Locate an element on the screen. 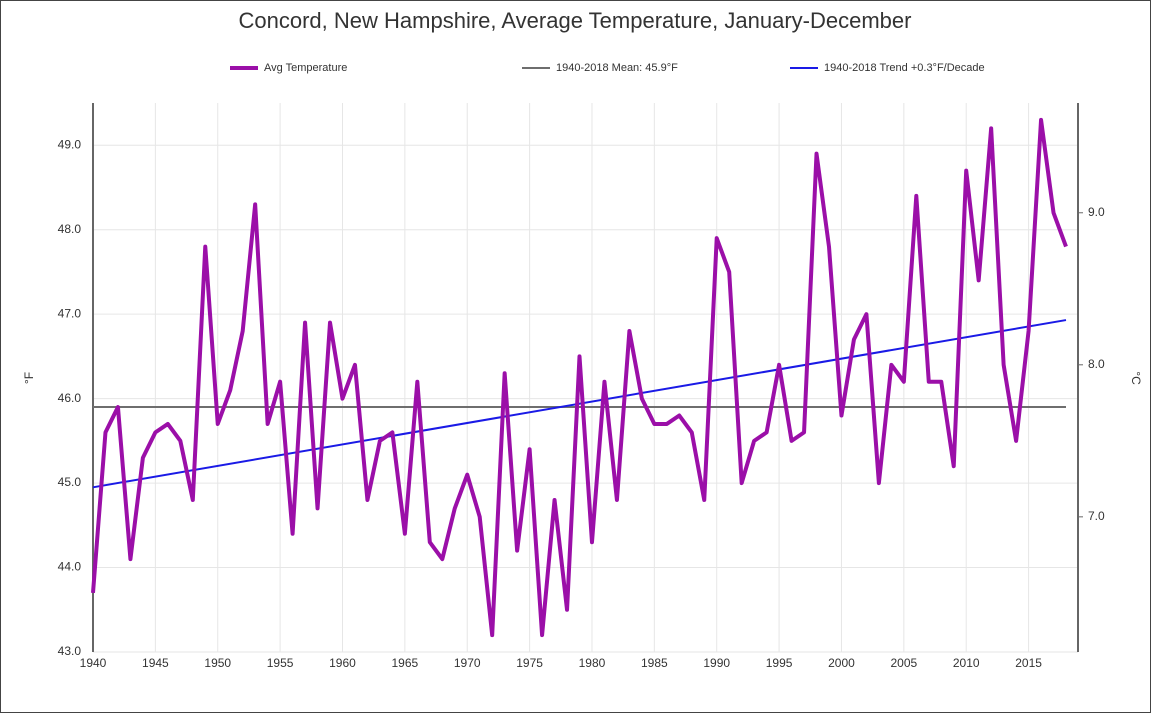 Image resolution: width=1151 pixels, height=713 pixels. y2-axis-label: °C is located at coordinates (1136, 378).